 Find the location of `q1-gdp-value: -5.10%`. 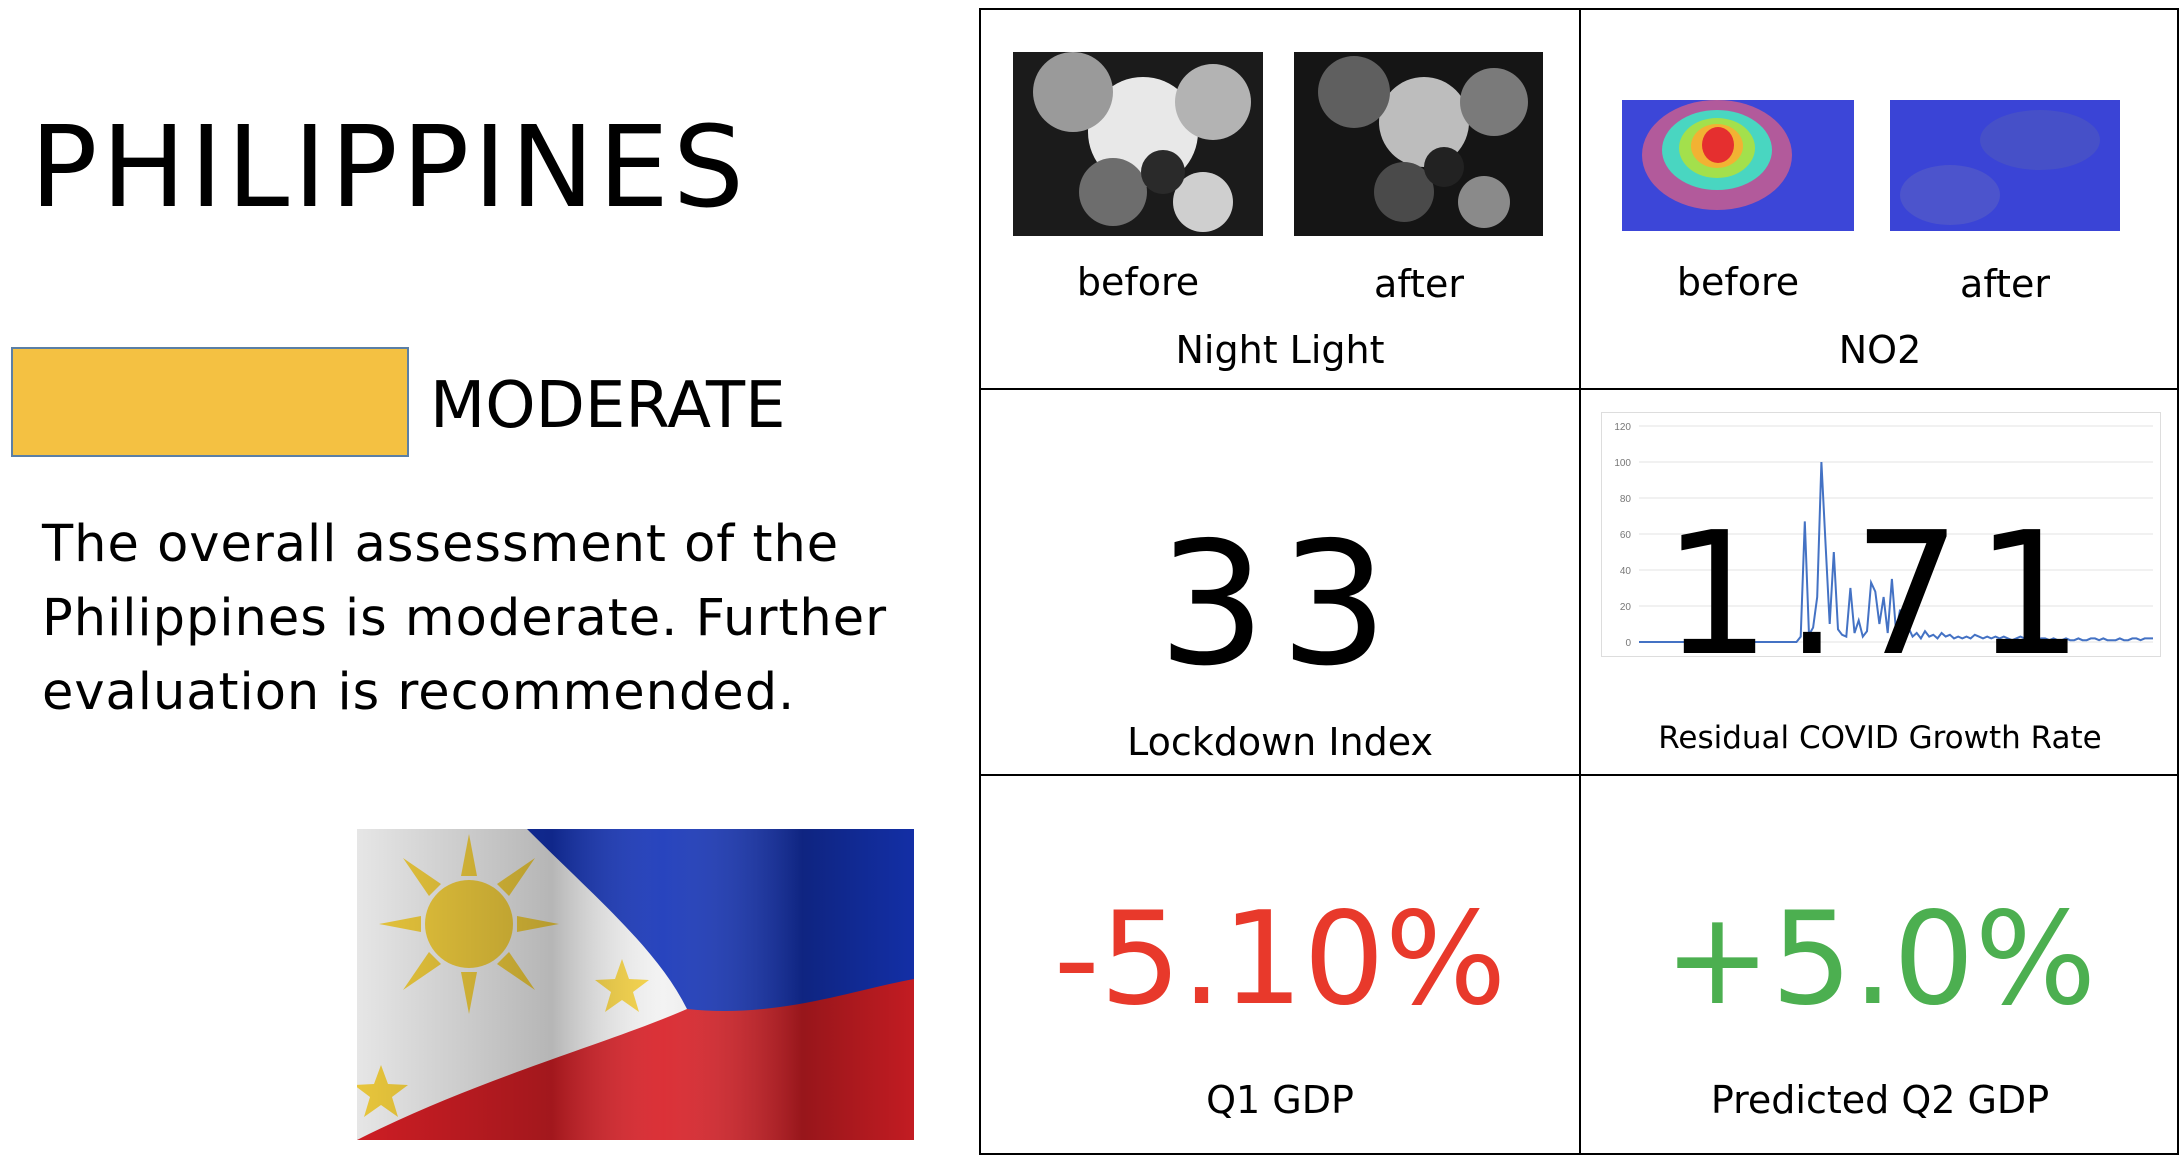

q1-gdp-value: -5.10% is located at coordinates (1280, 959).